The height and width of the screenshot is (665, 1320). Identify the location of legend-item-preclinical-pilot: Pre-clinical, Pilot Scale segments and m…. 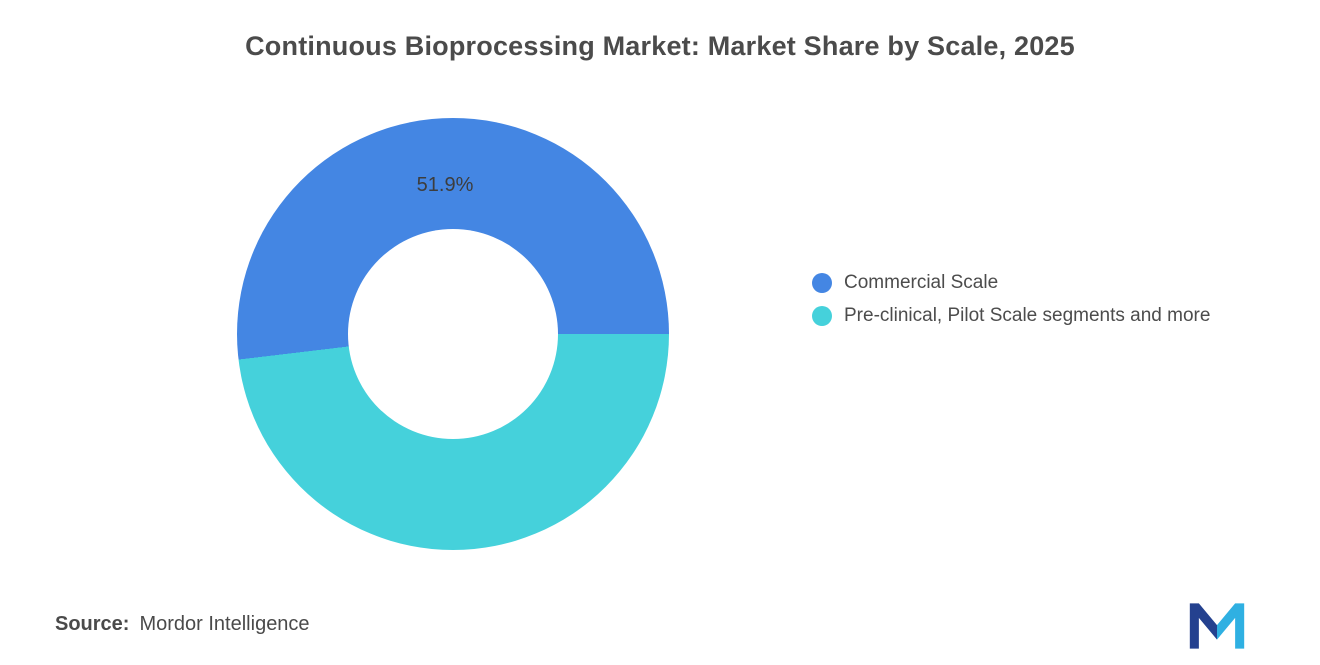
(1011, 316).